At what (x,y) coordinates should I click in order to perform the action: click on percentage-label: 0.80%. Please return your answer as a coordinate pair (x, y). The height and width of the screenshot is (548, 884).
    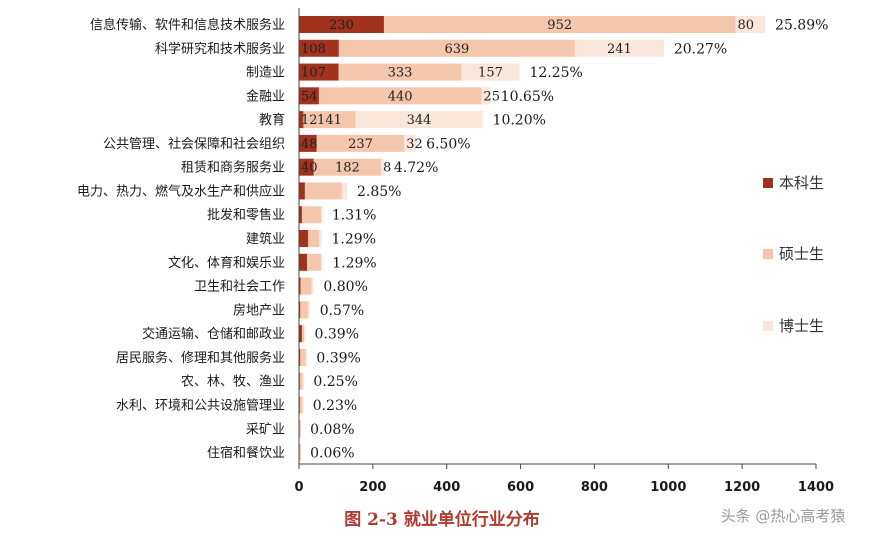
    Looking at the image, I should click on (345, 287).